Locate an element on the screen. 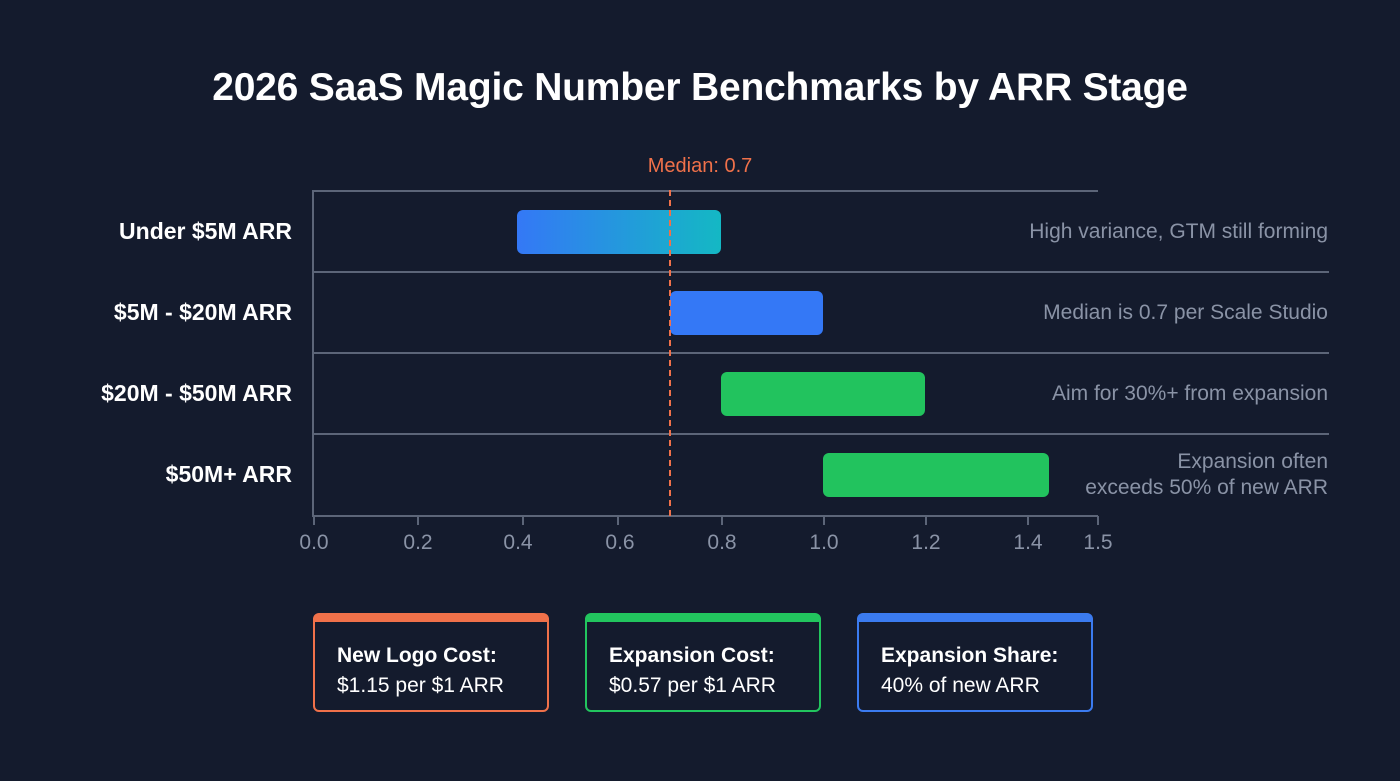 This screenshot has height=781, width=1400. x-tick-label: 1.2 is located at coordinates (926, 542).